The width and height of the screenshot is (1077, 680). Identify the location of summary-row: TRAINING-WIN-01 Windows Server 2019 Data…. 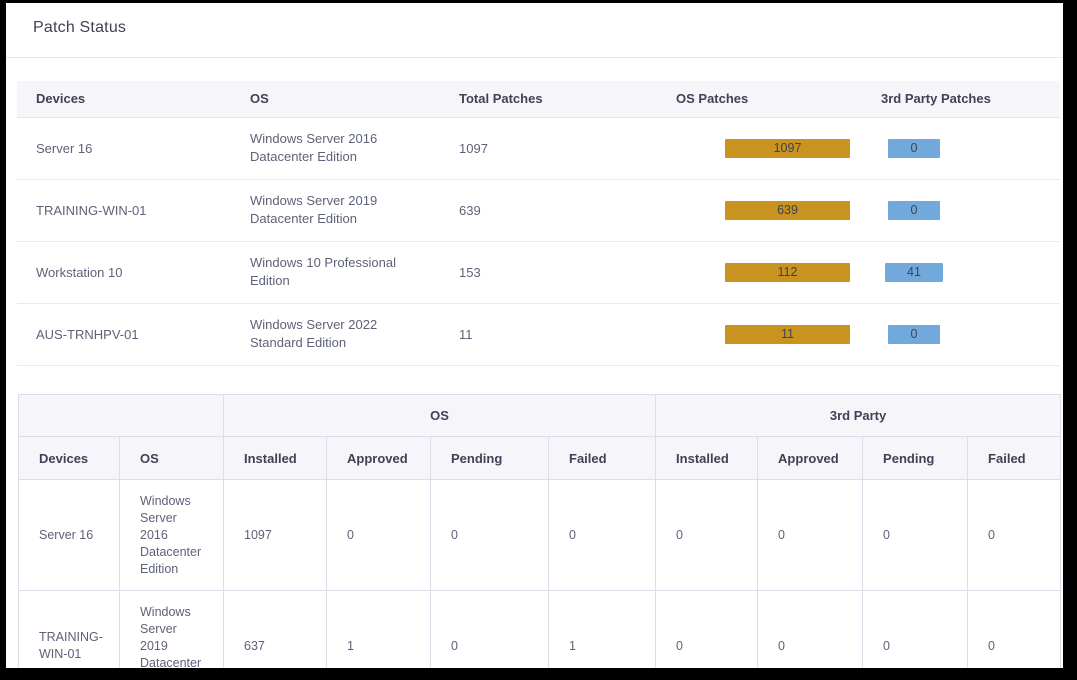
(538, 210).